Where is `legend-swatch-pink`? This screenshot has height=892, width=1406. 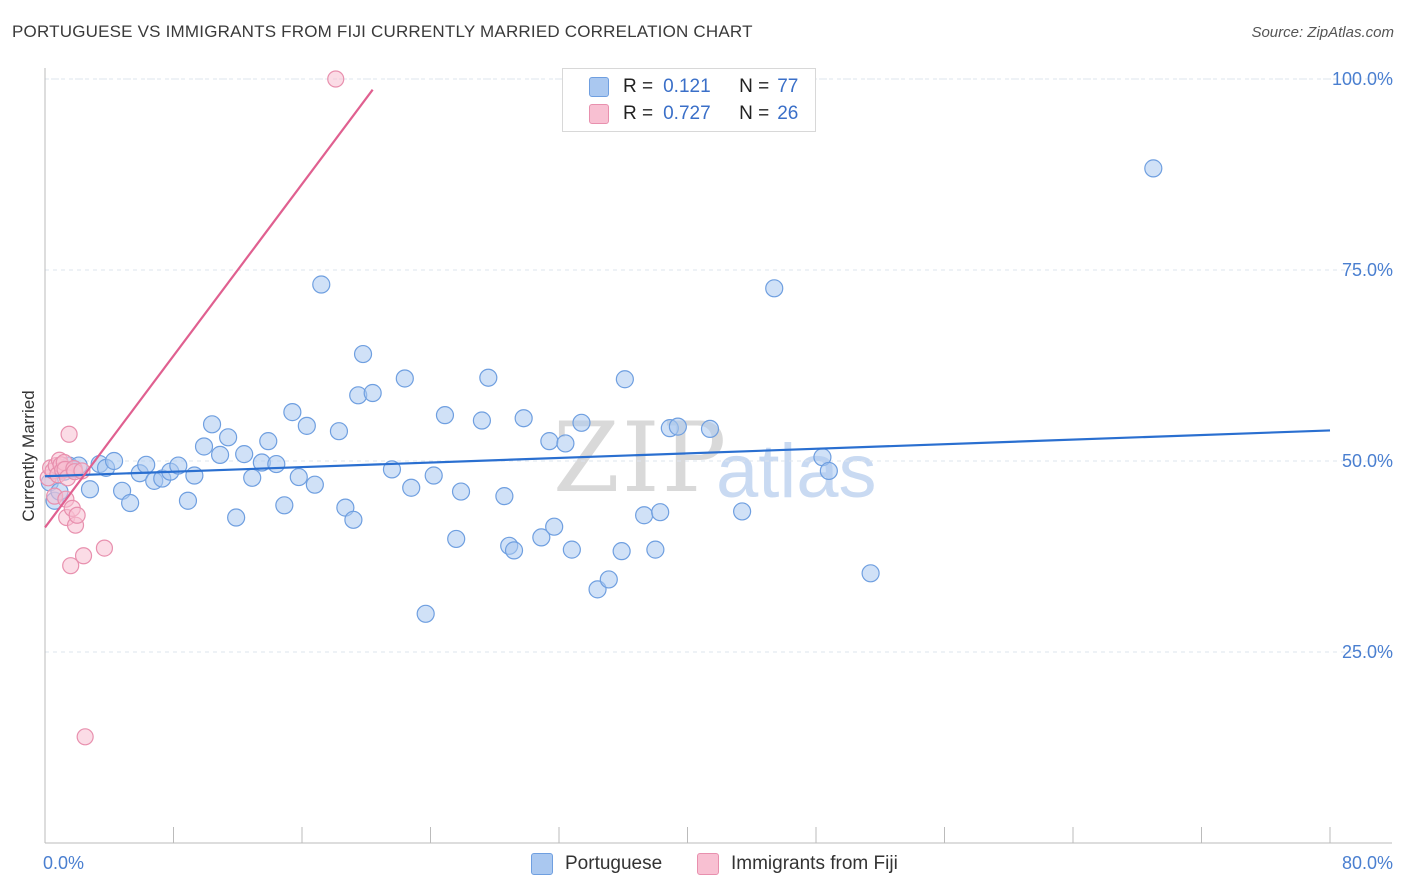
legend-swatch-pink is located at coordinates (599, 114).